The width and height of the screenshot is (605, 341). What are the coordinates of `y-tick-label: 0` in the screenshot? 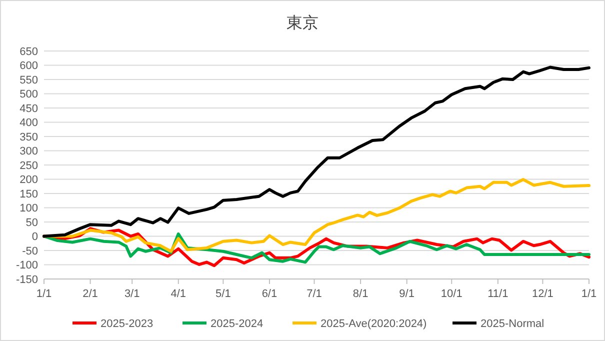 It's located at (35, 237).